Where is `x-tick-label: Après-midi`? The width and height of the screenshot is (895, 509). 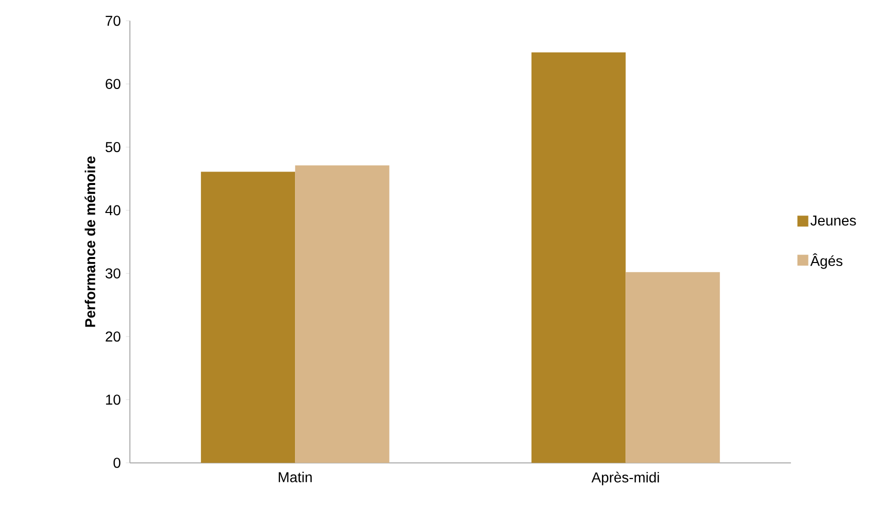 x-tick-label: Après-midi is located at coordinates (625, 479).